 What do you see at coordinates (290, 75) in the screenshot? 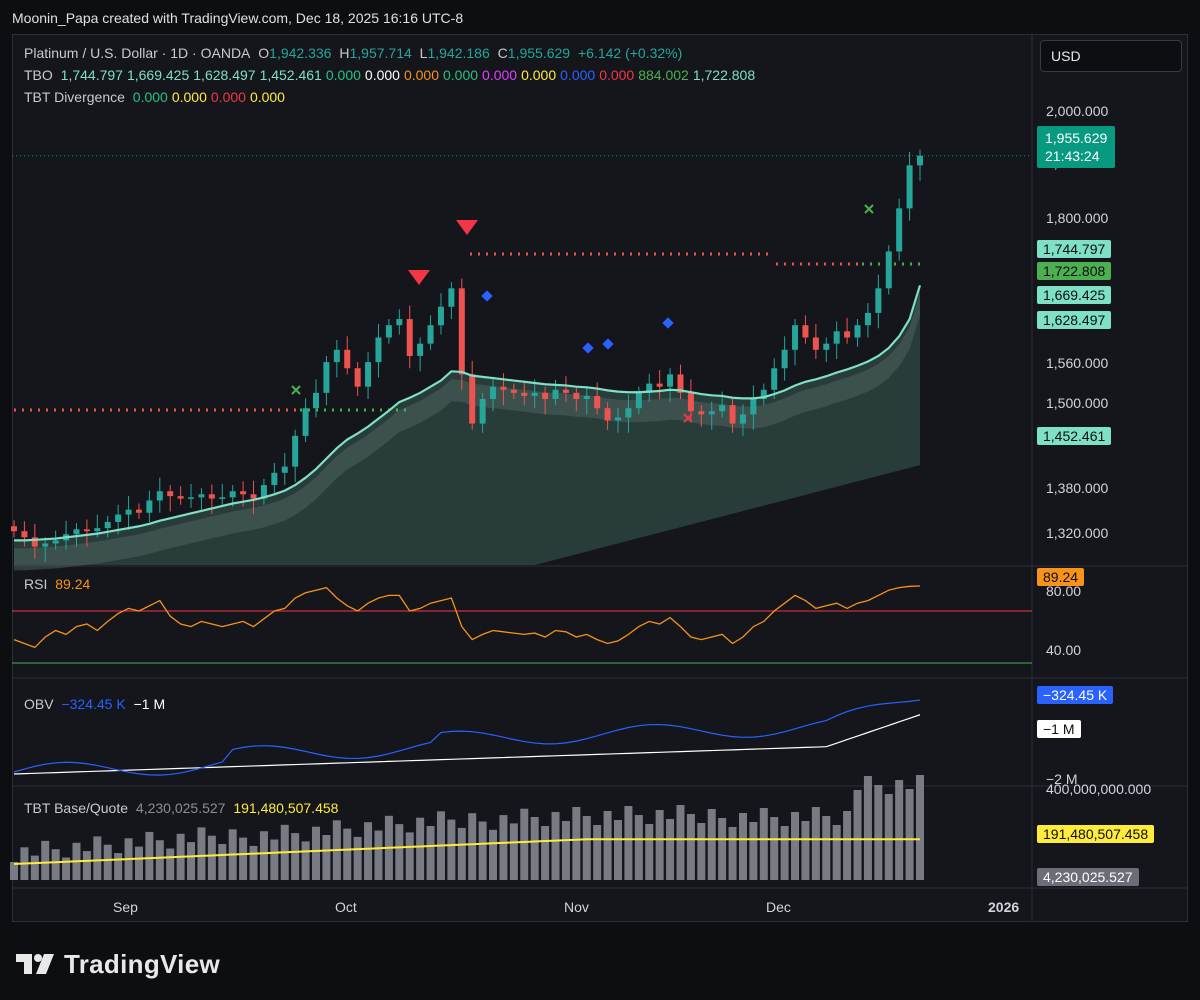
I see `legend-value: 1,452.461` at bounding box center [290, 75].